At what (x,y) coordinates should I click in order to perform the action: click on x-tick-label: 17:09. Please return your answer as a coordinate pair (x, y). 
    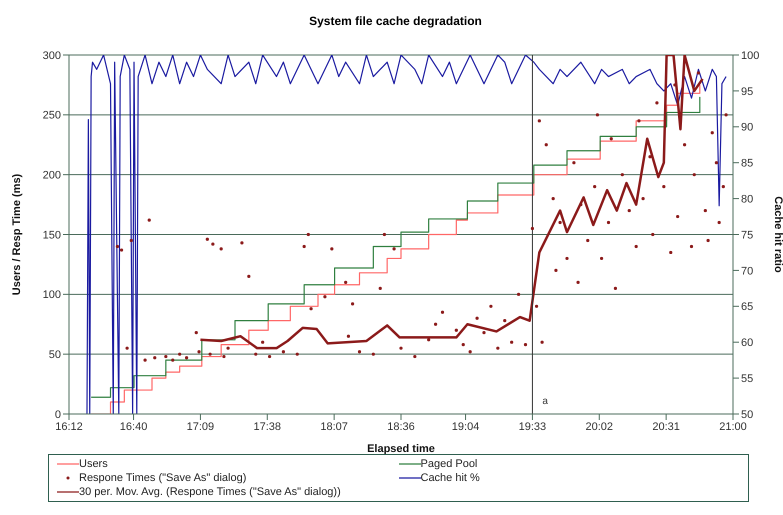
    Looking at the image, I should click on (200, 426).